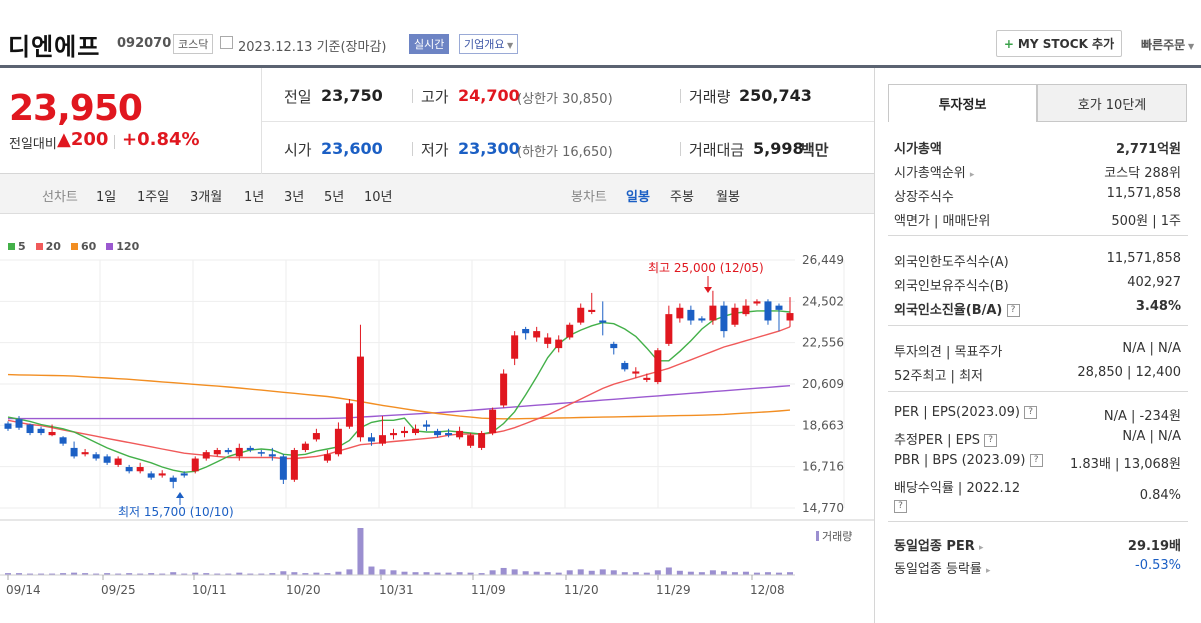 This screenshot has width=1201, height=623. Describe the element at coordinates (334, 197) in the screenshot. I see `period-5y: 5년` at that location.